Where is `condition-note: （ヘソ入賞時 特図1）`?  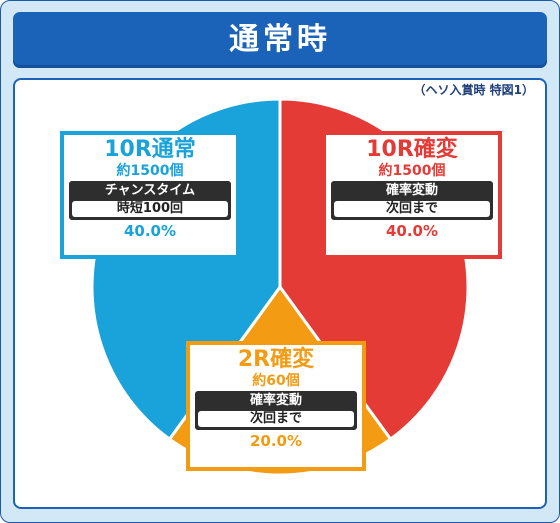
condition-note: （ヘソ入賞時 特図1） is located at coordinates (473, 90).